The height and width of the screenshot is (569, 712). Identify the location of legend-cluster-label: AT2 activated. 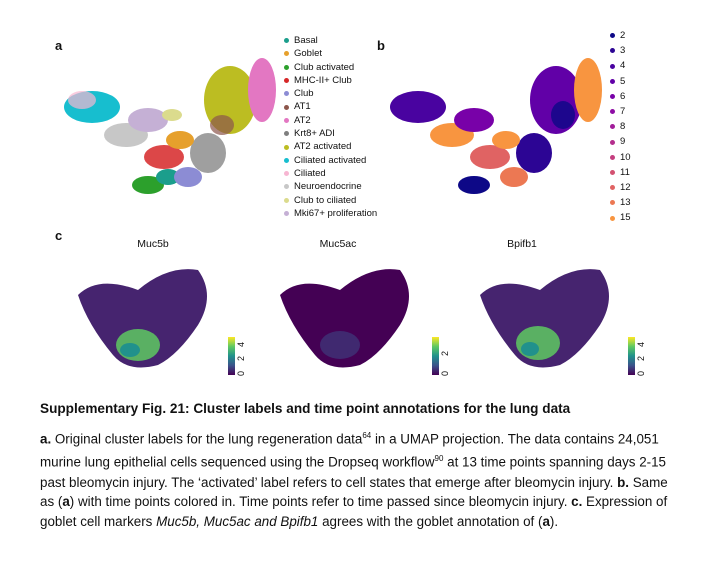
(323, 147).